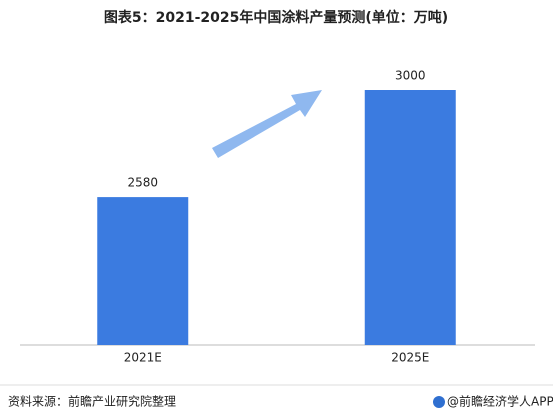  What do you see at coordinates (410, 76) in the screenshot?
I see `data-label: 3000` at bounding box center [410, 76].